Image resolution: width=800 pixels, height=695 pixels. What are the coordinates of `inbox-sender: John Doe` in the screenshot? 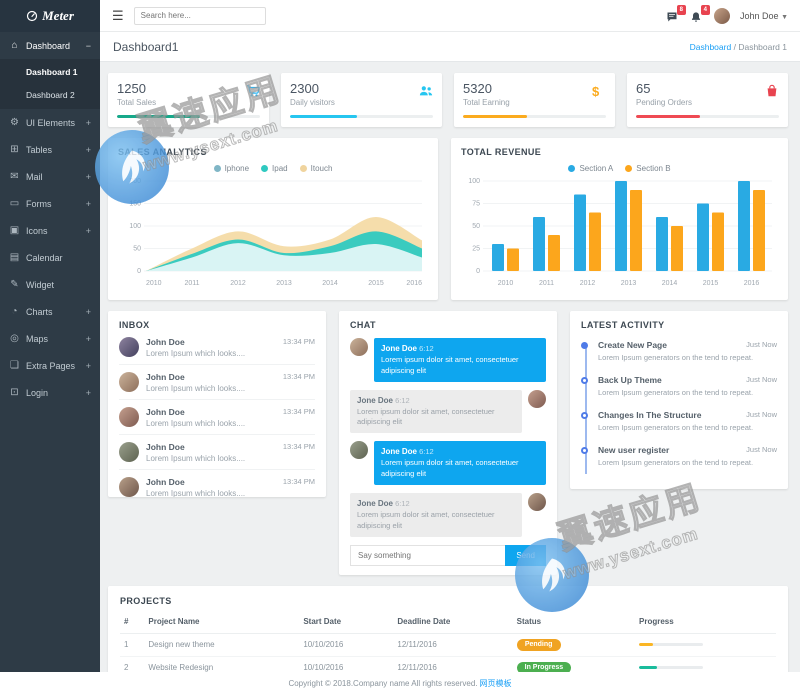 It's located at (165, 342).